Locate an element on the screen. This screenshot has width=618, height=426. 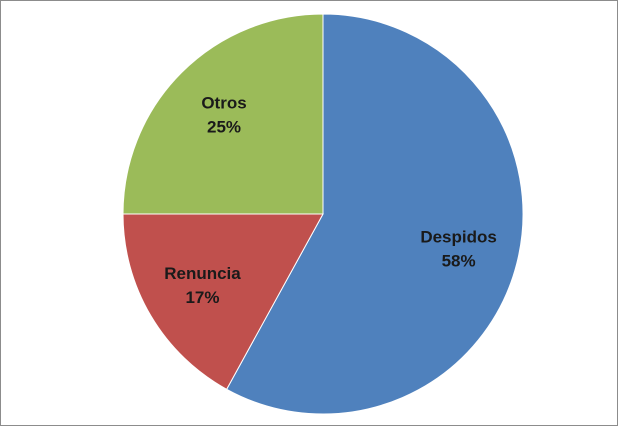
slice-value-label: 58% is located at coordinates (459, 260).